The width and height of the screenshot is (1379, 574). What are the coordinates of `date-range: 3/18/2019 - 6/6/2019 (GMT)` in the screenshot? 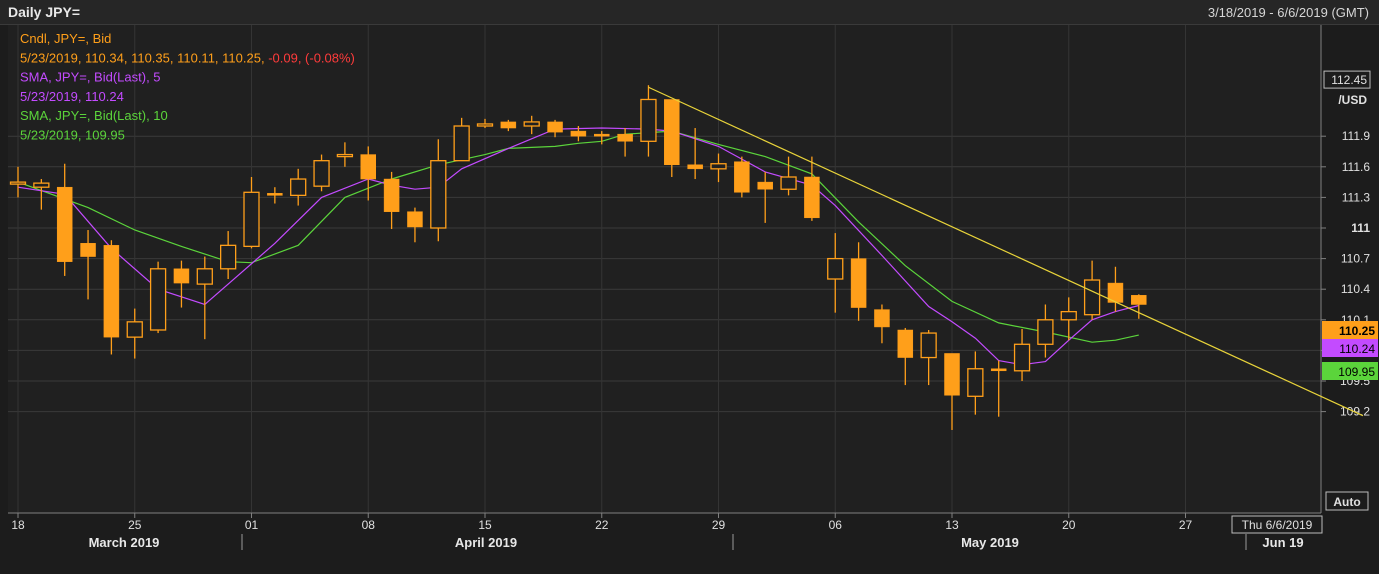 It's located at (1288, 12).